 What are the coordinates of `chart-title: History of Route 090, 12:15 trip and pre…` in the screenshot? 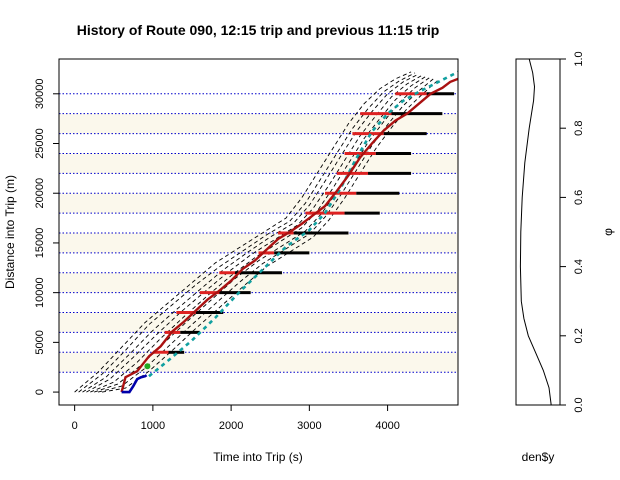 It's located at (258, 30).